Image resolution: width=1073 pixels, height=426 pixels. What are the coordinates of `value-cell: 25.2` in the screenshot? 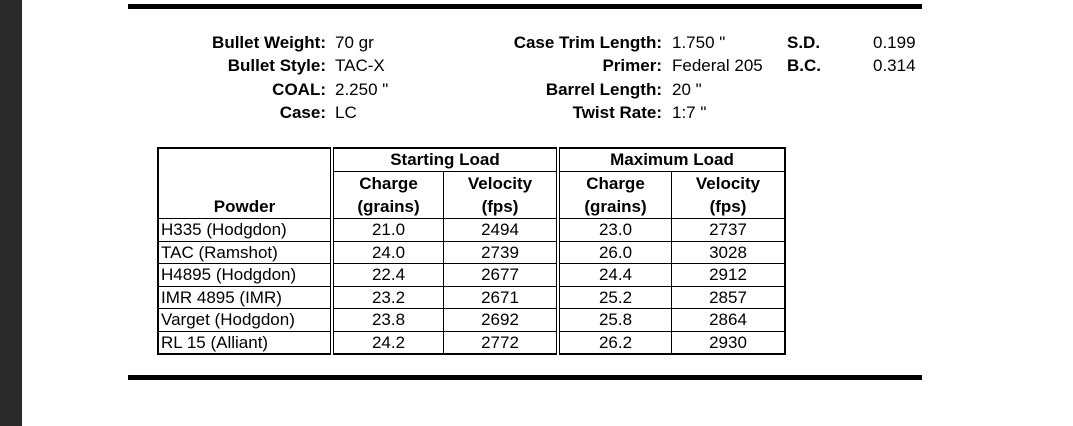 It's located at (614, 297).